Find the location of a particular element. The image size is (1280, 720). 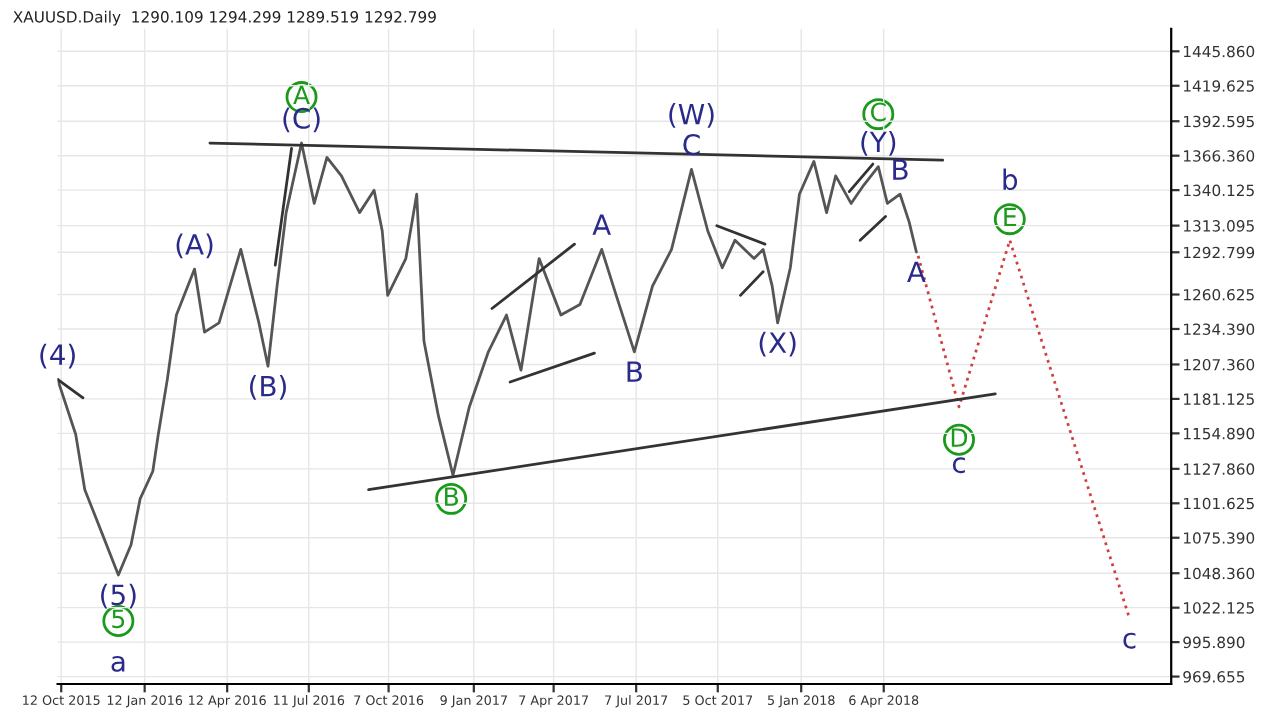

series-label: B is located at coordinates (451, 496).